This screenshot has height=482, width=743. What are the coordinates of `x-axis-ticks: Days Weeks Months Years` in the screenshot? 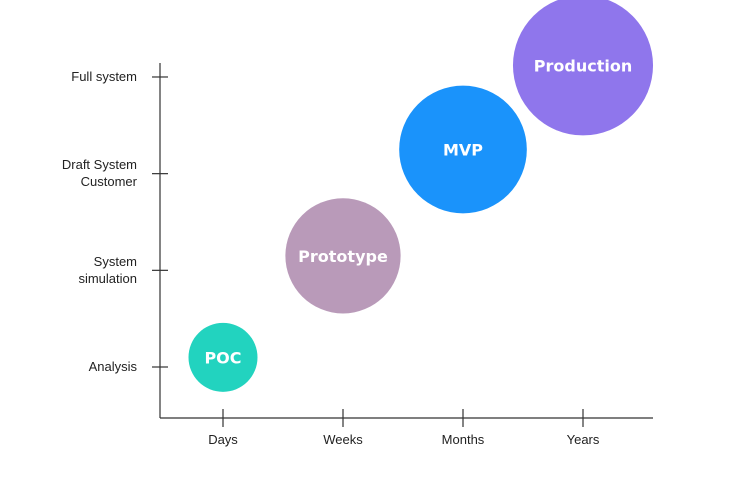 It's located at (404, 428).